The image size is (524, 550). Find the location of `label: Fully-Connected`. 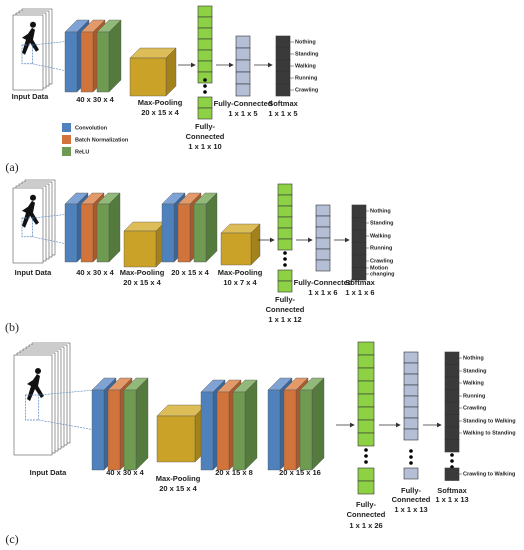

label: Fully-Connected is located at coordinates (243, 103).